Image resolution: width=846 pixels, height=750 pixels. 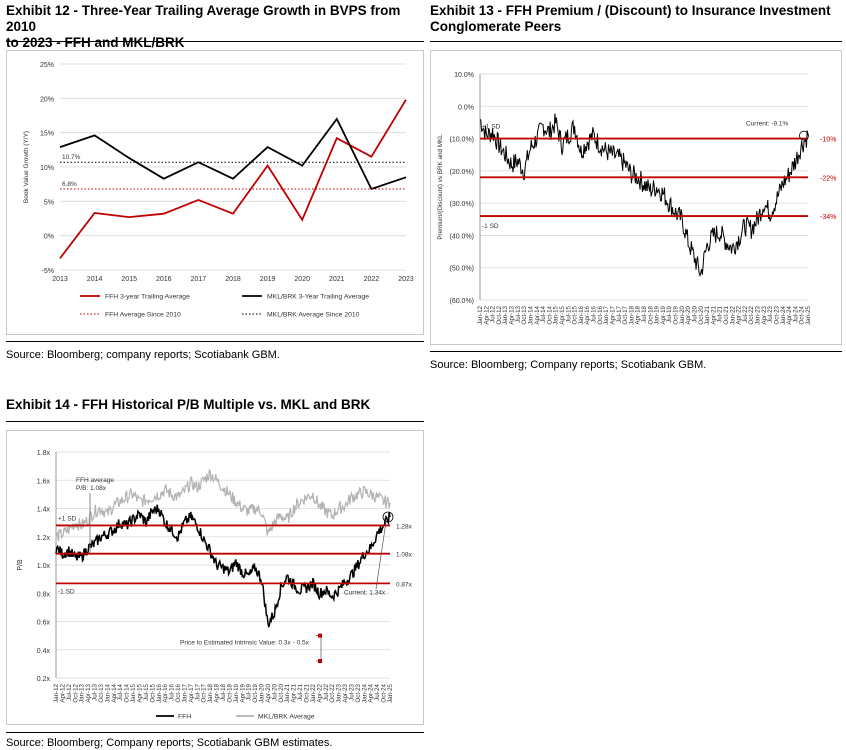 What do you see at coordinates (795, 313) in the screenshot?
I see `x-tick-label: Jul-24` at bounding box center [795, 313].